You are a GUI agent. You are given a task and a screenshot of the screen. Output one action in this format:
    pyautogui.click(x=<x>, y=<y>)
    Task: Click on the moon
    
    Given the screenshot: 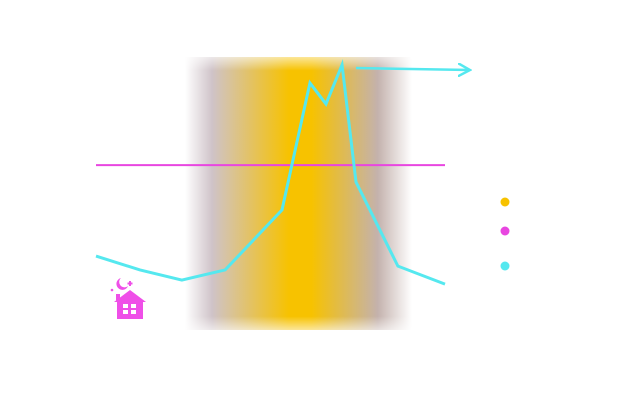 What is the action you would take?
    pyautogui.click(x=122, y=284)
    